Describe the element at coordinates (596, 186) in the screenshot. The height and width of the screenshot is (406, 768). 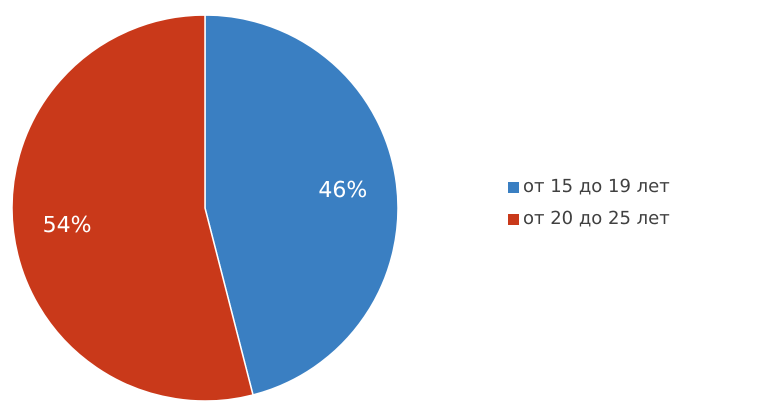
I see `legend-label: от 15 до 19 лет` at that location.